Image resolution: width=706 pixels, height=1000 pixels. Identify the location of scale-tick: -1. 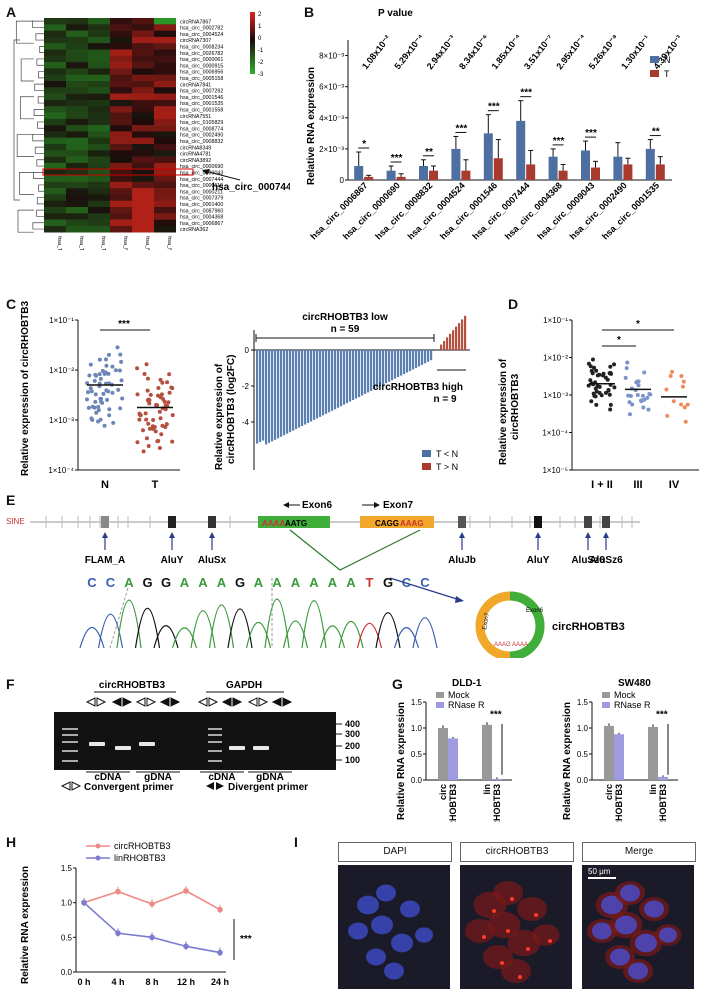
(261, 51).